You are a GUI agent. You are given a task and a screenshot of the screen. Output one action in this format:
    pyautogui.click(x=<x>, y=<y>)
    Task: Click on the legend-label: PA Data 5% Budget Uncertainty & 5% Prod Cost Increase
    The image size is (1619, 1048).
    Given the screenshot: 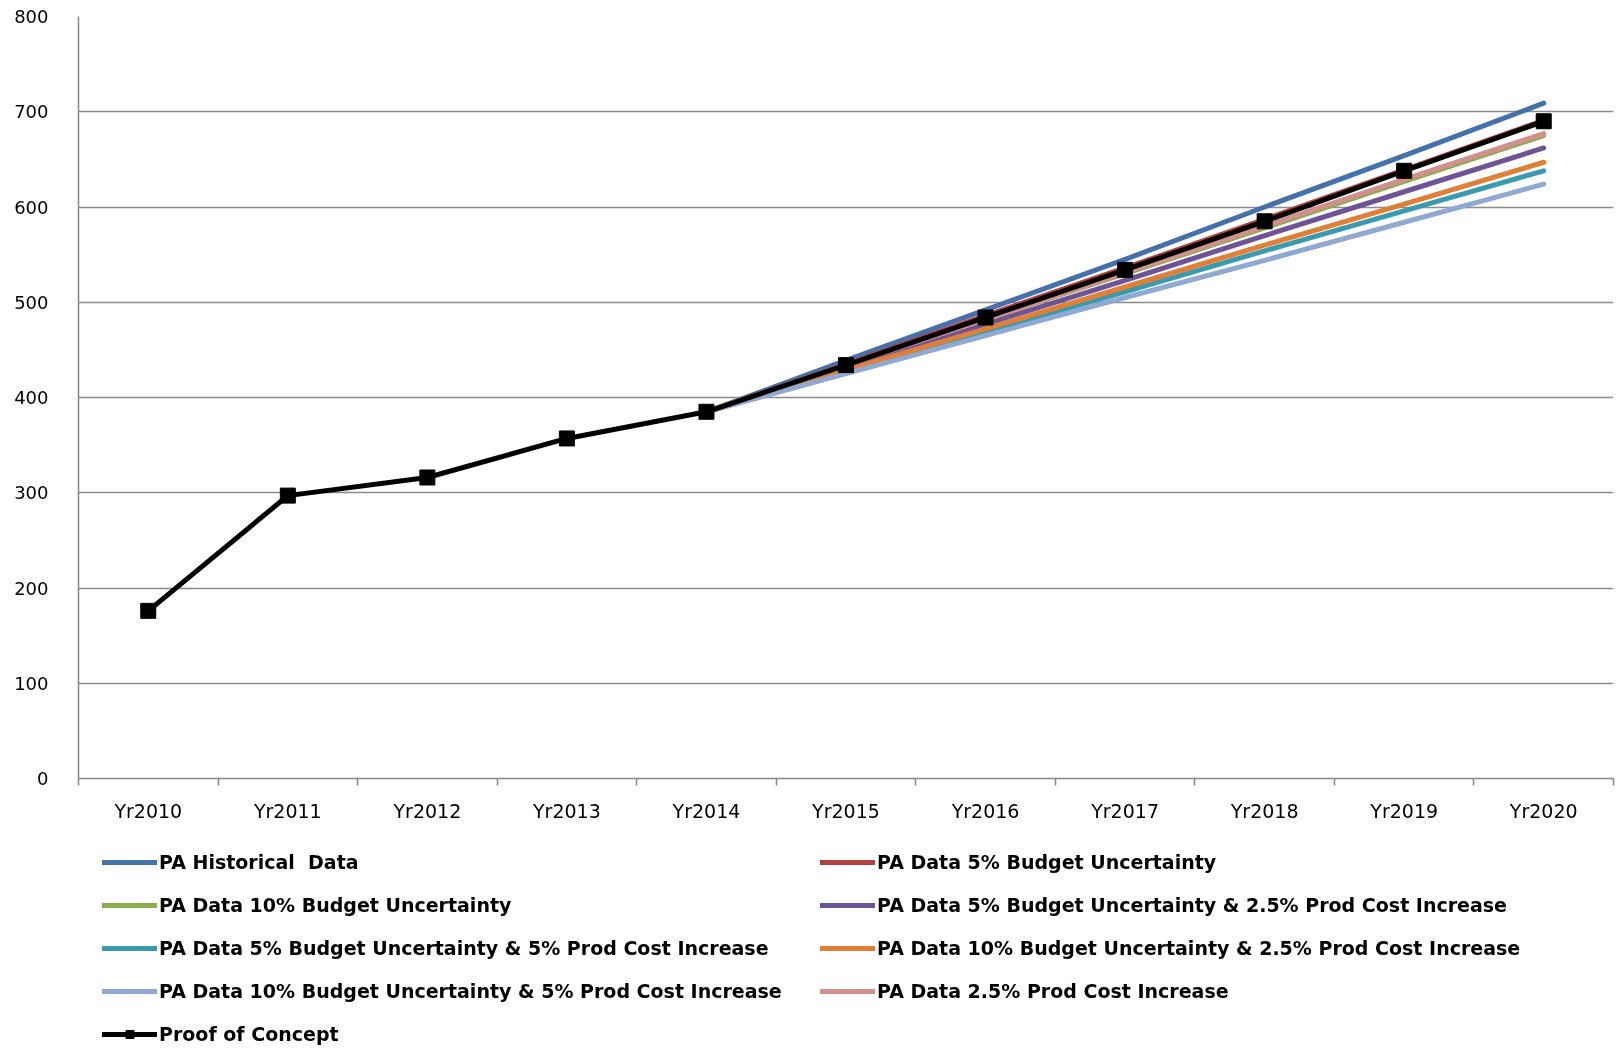 What is the action you would take?
    pyautogui.click(x=464, y=948)
    